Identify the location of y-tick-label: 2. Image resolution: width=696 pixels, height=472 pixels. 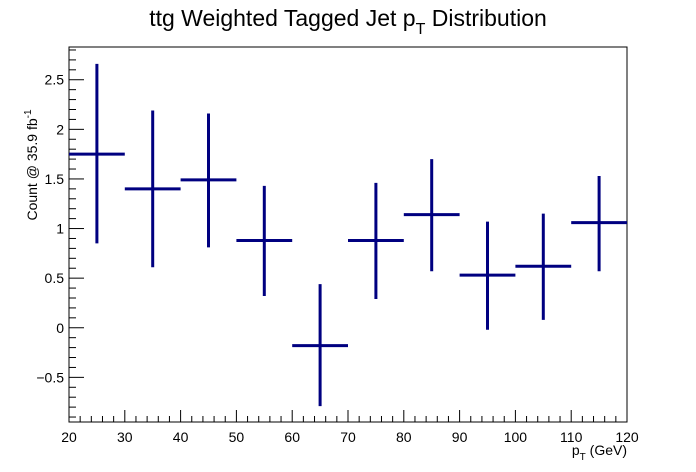
(60, 129).